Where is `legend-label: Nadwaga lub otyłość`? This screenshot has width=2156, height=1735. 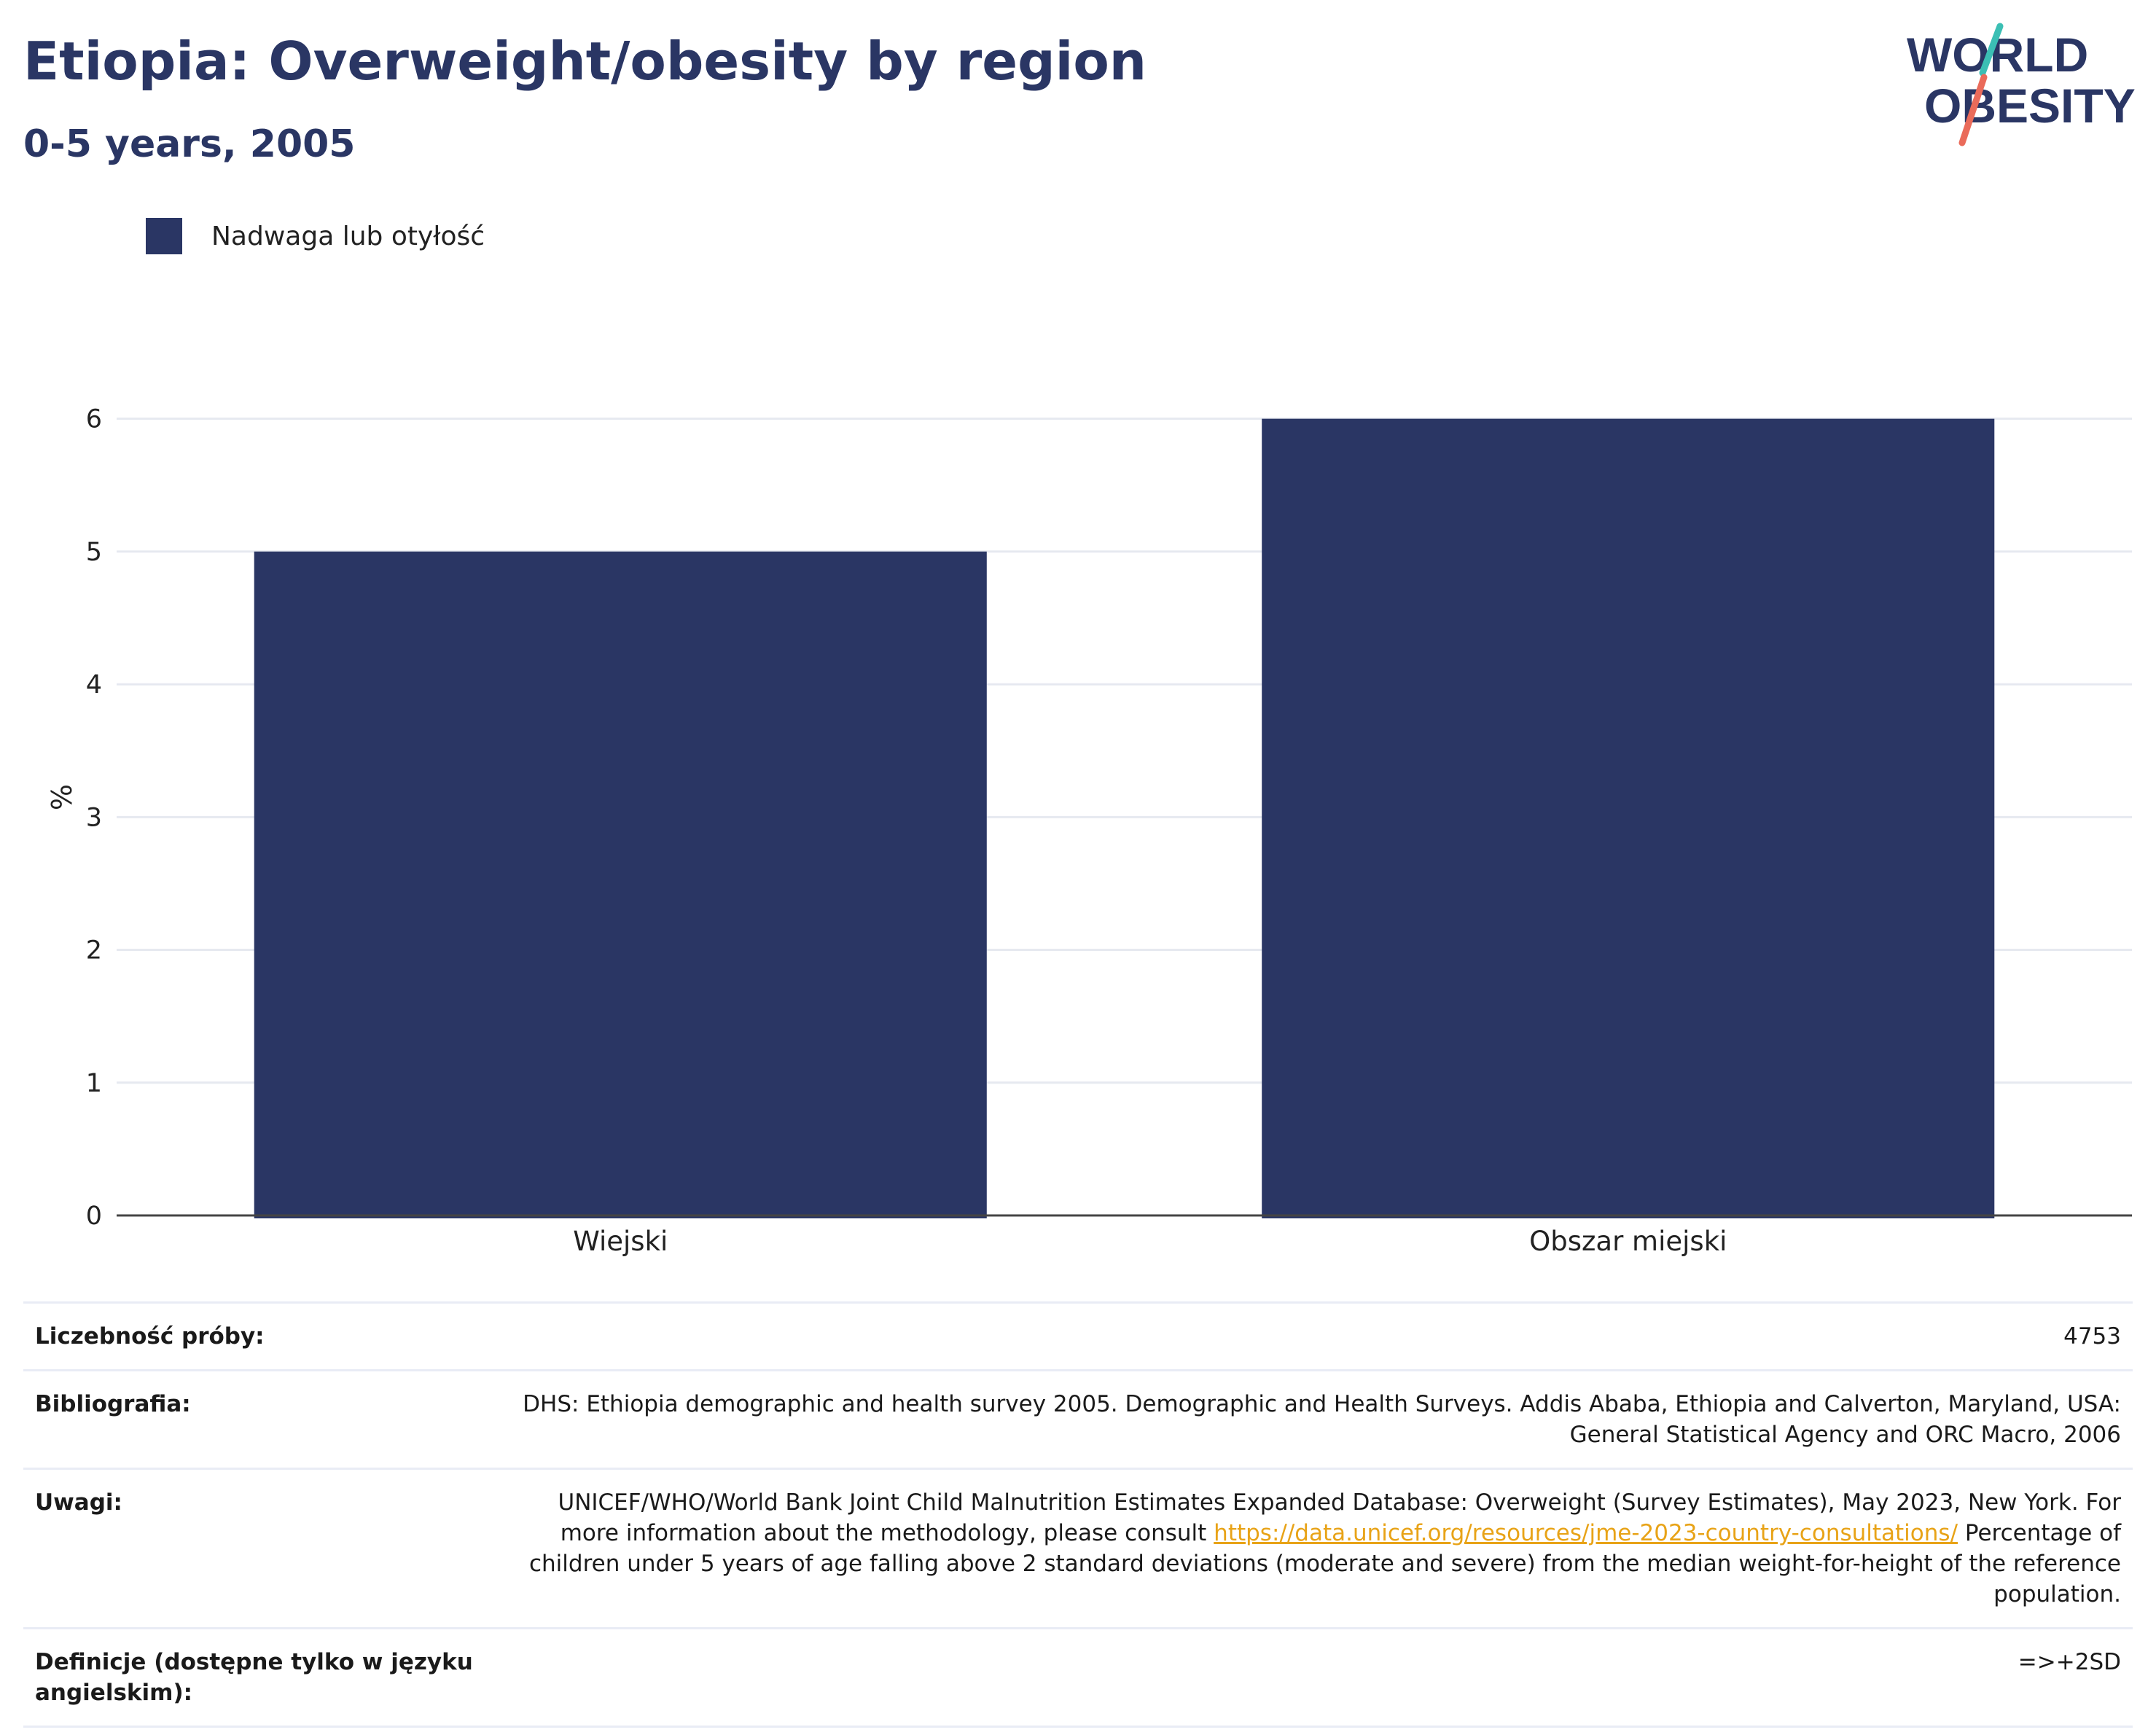
legend-label: Nadwaga lub otyłość is located at coordinates (348, 236).